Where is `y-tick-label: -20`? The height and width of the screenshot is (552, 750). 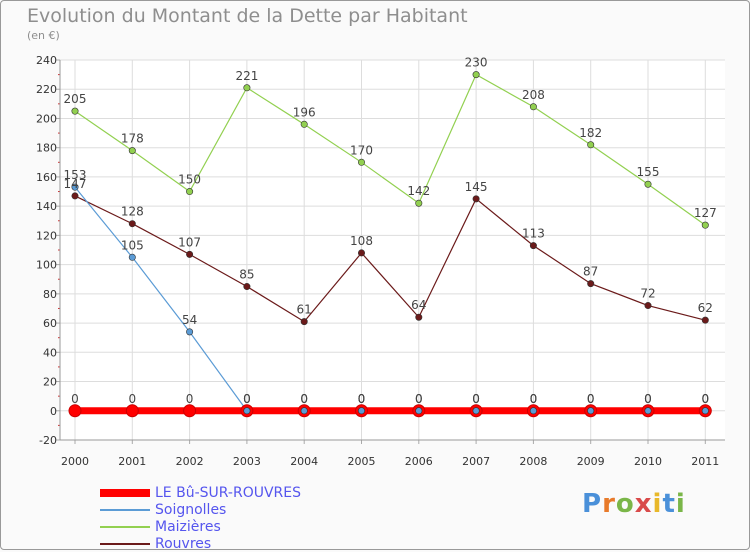 y-tick-label: -20 is located at coordinates (48, 440).